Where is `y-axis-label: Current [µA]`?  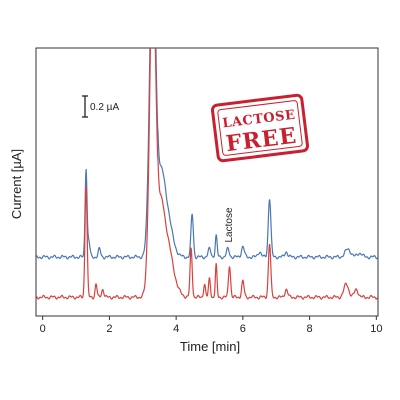
y-axis-label: Current [µA] is located at coordinates (16, 184).